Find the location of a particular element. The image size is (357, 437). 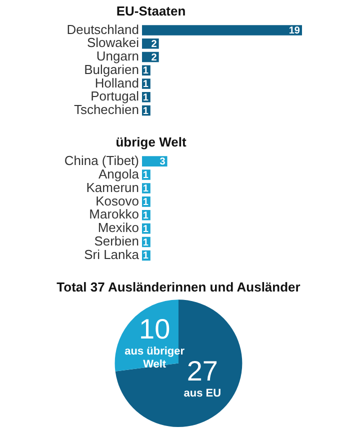

y-tick-label: Kosovo is located at coordinates (117, 200).